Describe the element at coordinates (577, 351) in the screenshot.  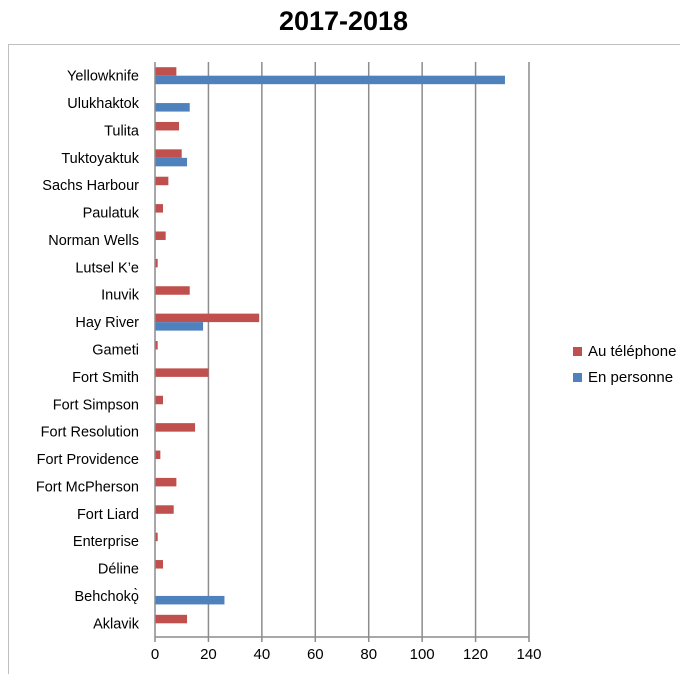
I see `legend-swatch-telephone` at that location.